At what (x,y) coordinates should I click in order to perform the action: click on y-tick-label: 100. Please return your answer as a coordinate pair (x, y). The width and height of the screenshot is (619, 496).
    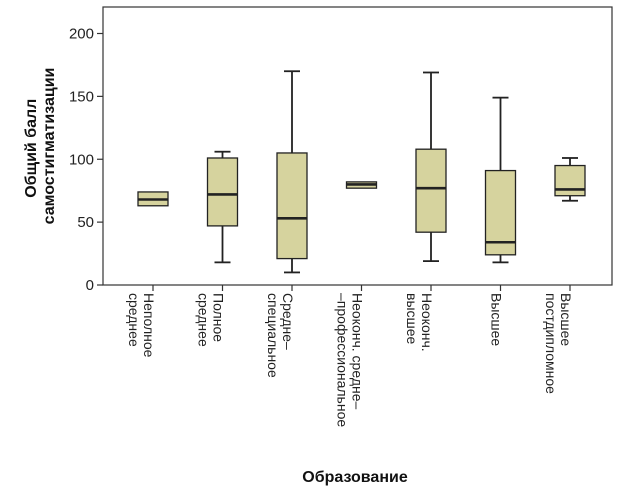
    Looking at the image, I should click on (81, 159).